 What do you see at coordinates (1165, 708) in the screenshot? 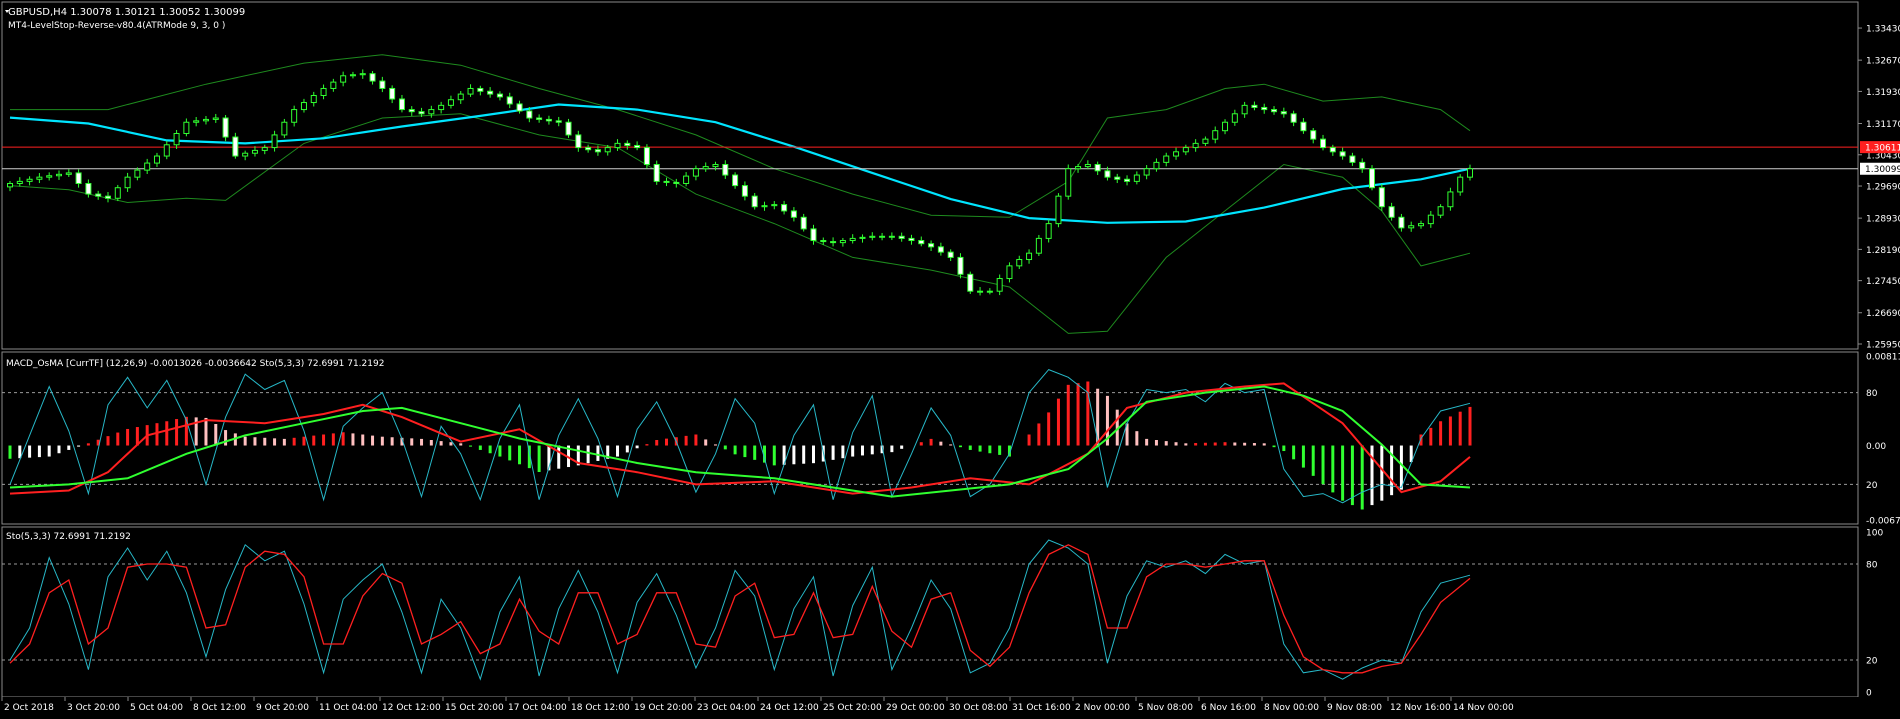
I see `x-tick-label: 5 Nov 08:00` at bounding box center [1165, 708].